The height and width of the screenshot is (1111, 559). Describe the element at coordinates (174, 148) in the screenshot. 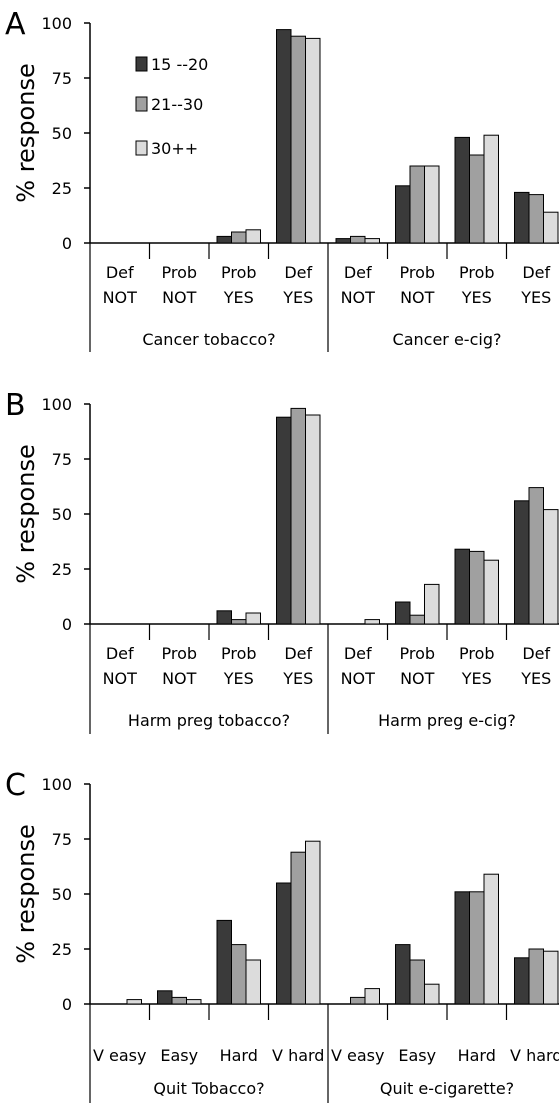

I see `legend-entry: 30++` at that location.